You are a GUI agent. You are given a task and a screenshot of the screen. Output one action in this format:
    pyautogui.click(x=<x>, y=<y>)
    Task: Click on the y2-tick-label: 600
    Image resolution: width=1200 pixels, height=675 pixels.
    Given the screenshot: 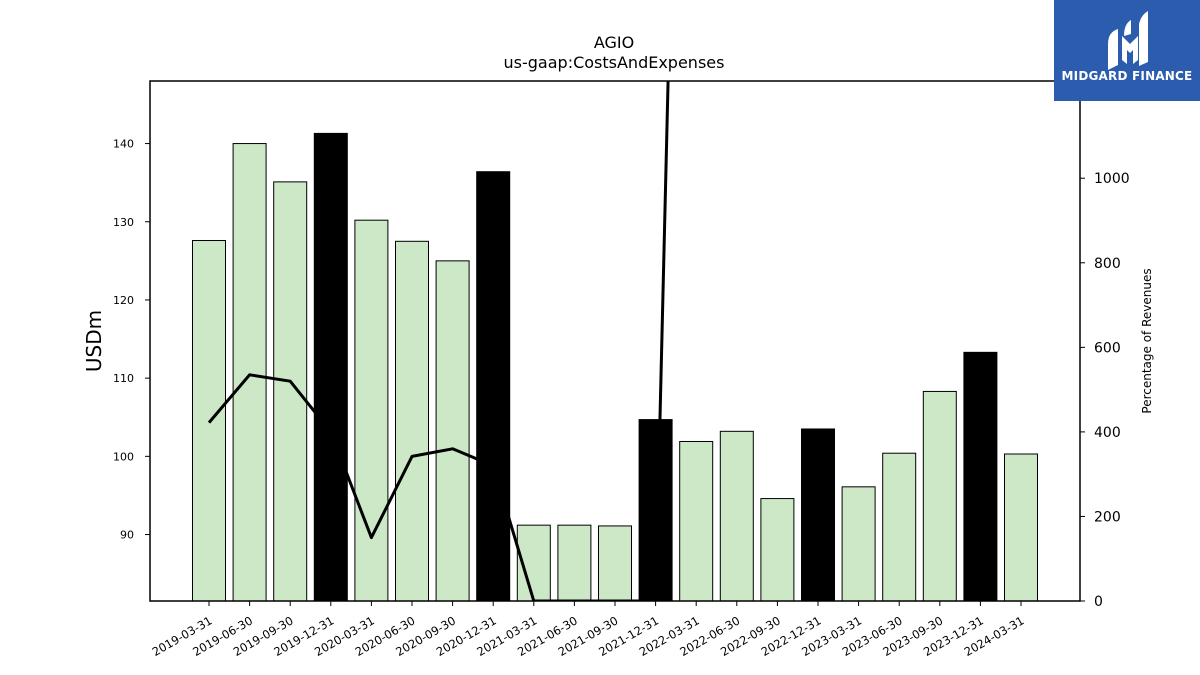 What is the action you would take?
    pyautogui.click(x=1107, y=348)
    